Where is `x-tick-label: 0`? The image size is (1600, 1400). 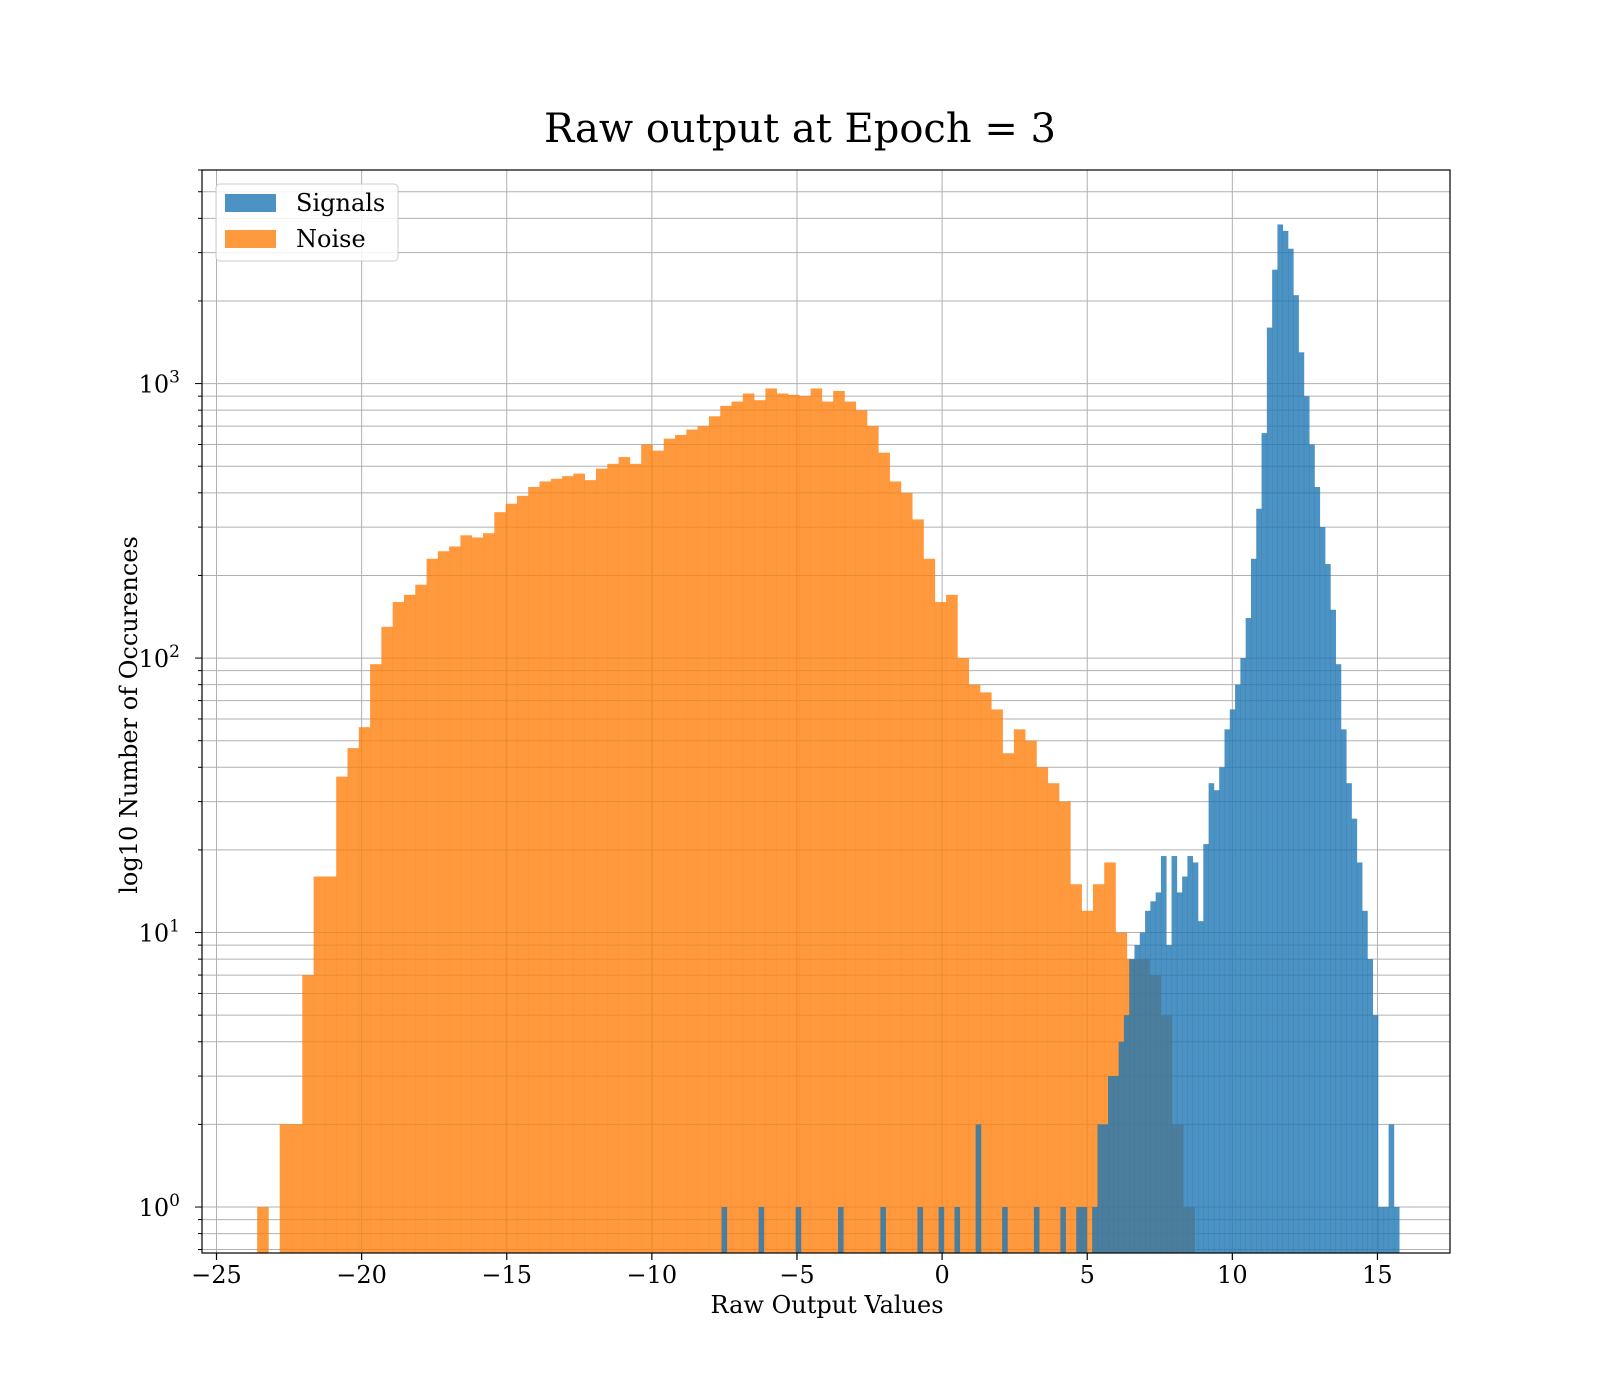 x-tick-label: 0 is located at coordinates (941, 1275).